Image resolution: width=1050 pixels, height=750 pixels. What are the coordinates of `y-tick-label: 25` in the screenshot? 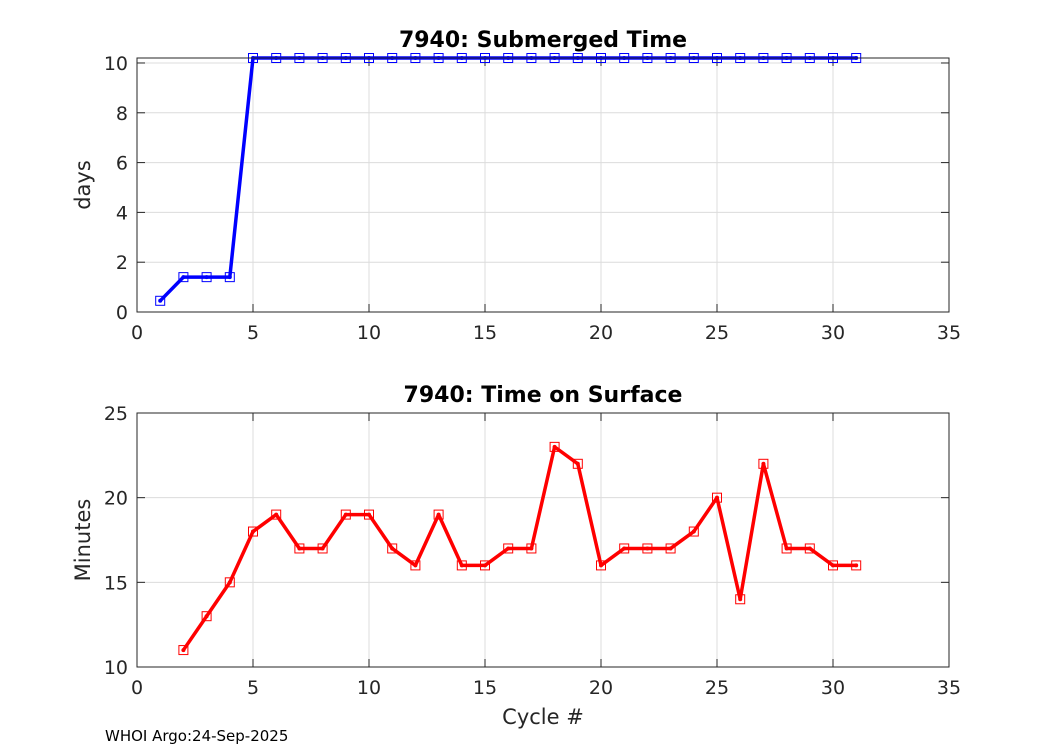 It's located at (116, 414).